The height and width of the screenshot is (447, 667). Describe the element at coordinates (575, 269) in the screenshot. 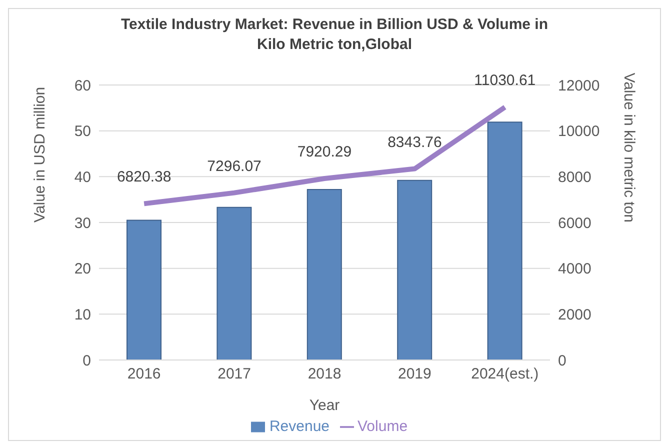

I see `y2-tick-label: 4000` at that location.